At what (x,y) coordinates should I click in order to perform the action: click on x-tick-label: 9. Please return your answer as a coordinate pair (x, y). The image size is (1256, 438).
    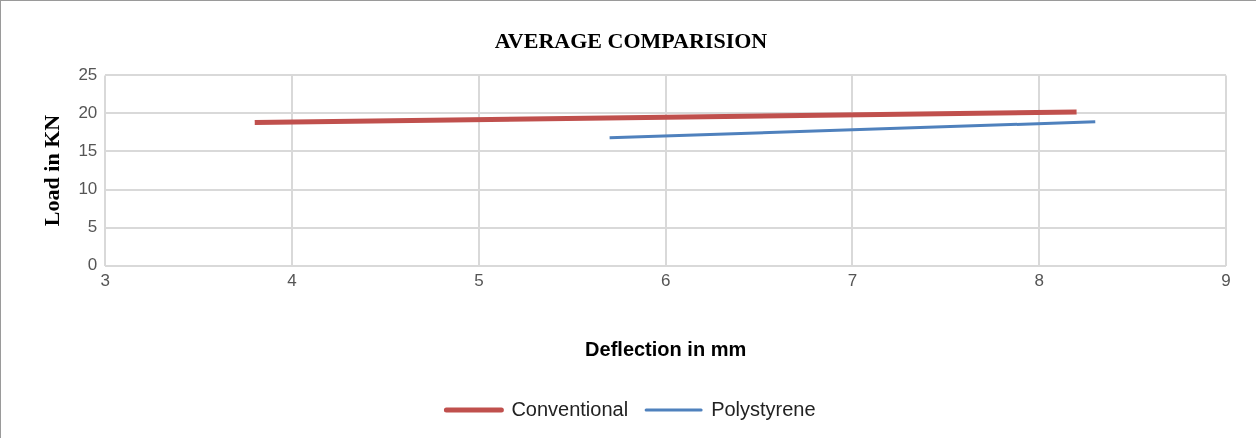
    Looking at the image, I should click on (1226, 281).